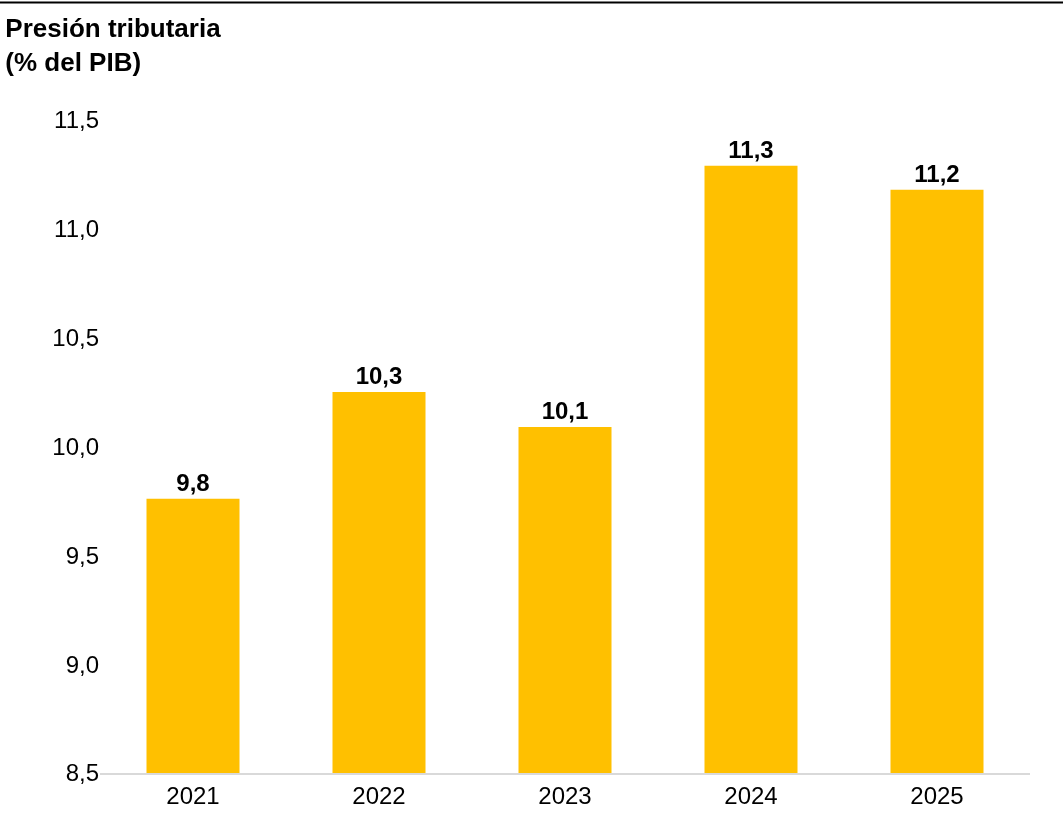  Describe the element at coordinates (565, 795) in the screenshot. I see `x-tick-label: 2023` at that location.